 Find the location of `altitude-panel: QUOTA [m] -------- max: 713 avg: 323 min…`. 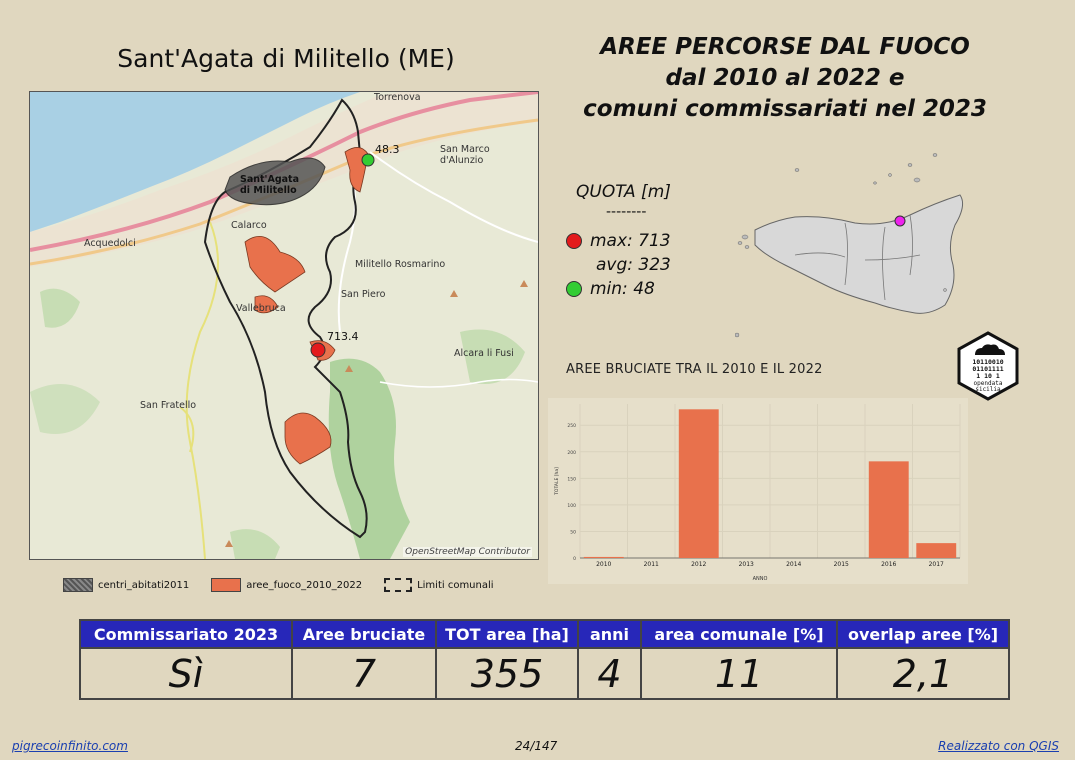

altitude-panel: QUOTA [m] -------- max: 713 avg: 323 min… is located at coordinates (636, 242).